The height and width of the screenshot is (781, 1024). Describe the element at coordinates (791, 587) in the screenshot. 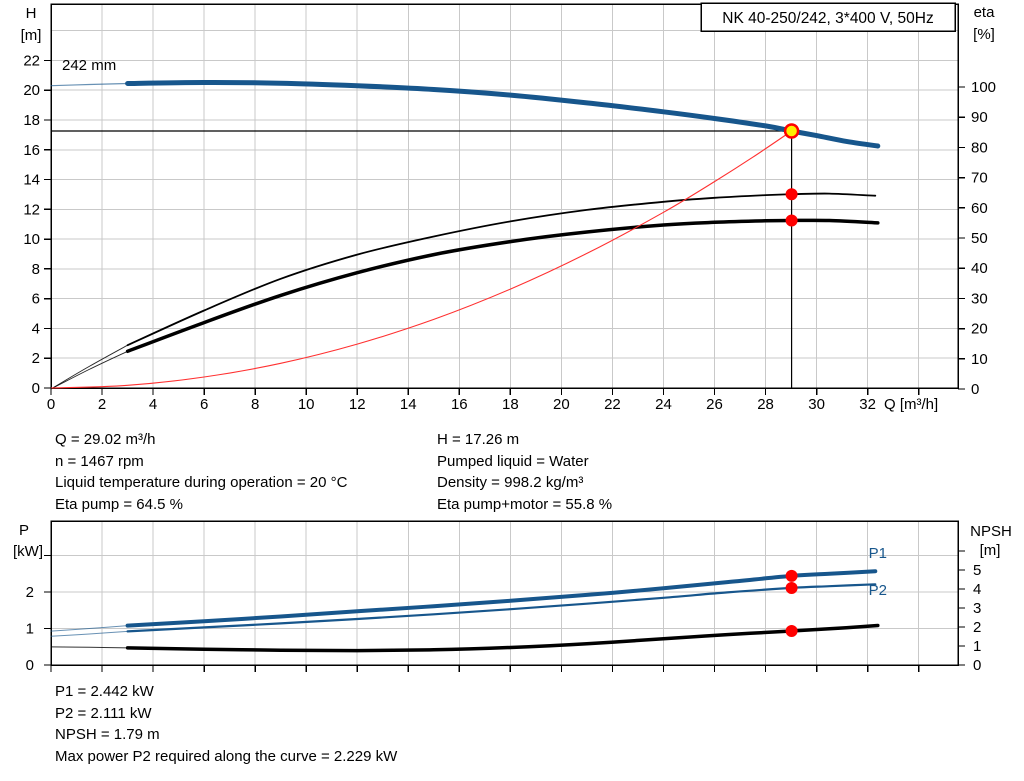

I see `p2-duty-marker` at that location.